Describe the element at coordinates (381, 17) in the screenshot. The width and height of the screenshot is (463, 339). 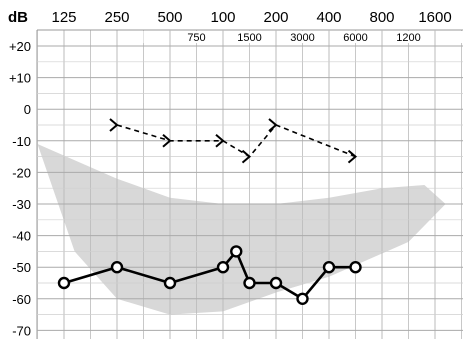
I see `top-tick-label: 800` at that location.